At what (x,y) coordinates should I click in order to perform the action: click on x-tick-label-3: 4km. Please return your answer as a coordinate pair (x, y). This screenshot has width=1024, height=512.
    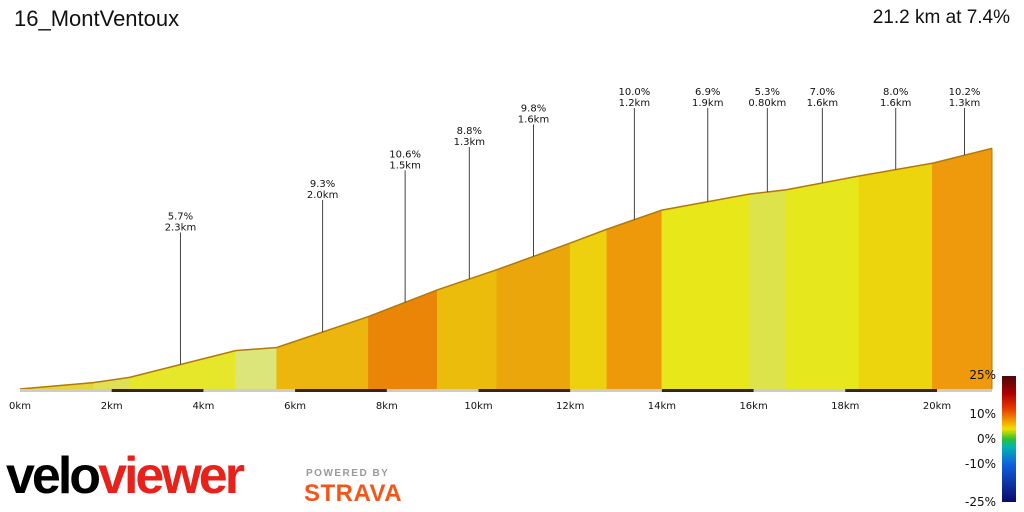
    Looking at the image, I should click on (203, 406).